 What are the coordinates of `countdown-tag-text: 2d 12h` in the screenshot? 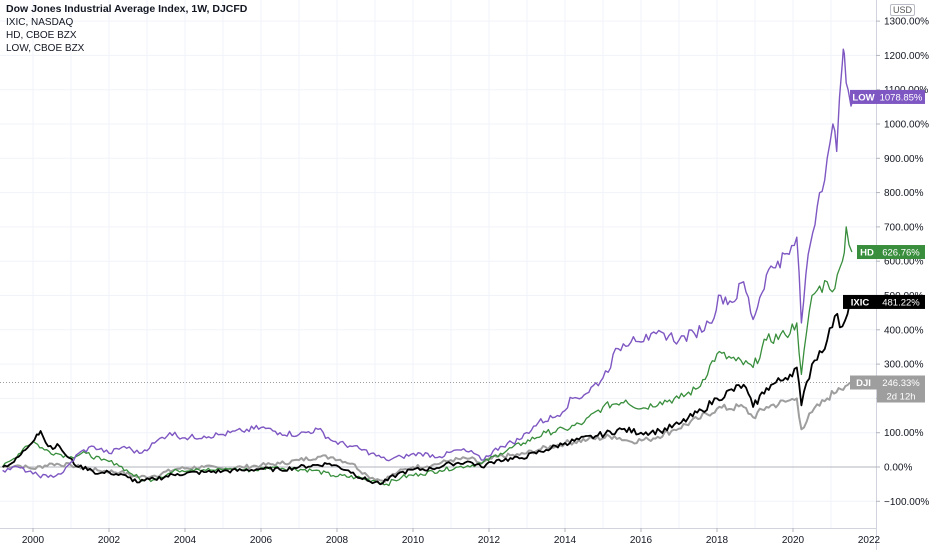 It's located at (900, 397).